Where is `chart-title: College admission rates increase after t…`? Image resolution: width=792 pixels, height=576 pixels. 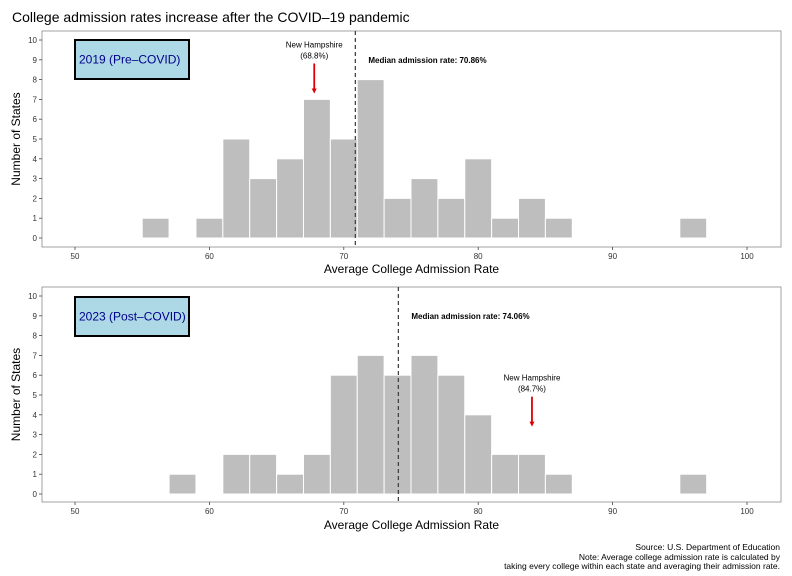
chart-title: College admission rates increase after t… is located at coordinates (211, 17).